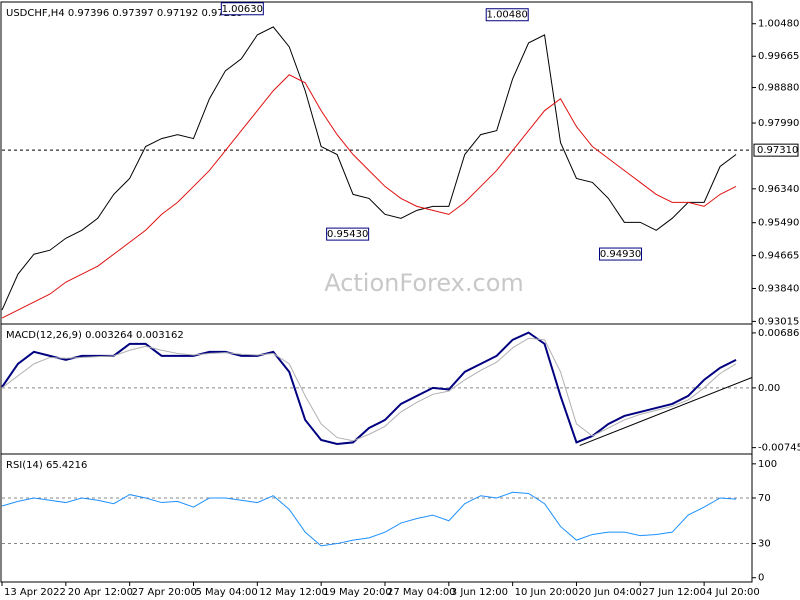 This screenshot has width=800, height=600. What do you see at coordinates (369, 519) in the screenshot?
I see `series-line` at bounding box center [369, 519].